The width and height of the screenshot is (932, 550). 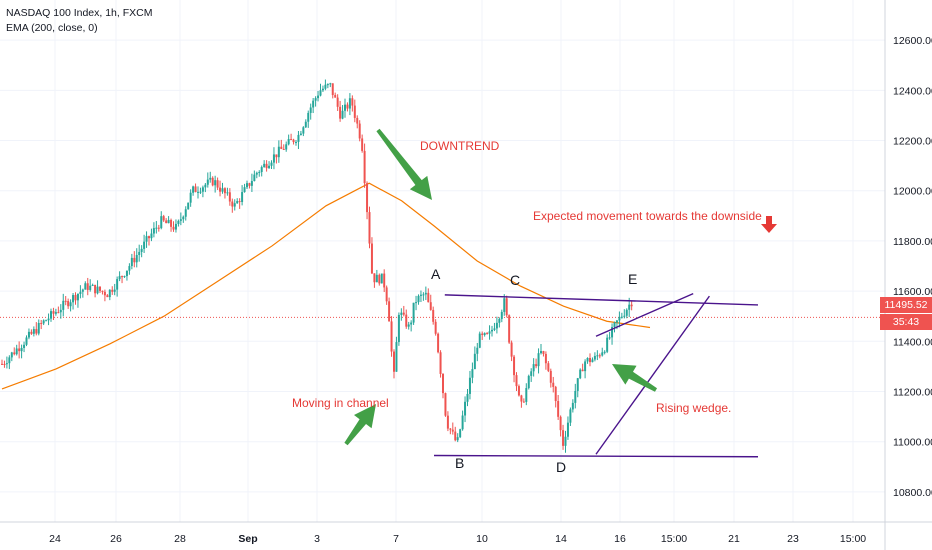 I want to click on arrow-wedge, so click(x=635, y=378).